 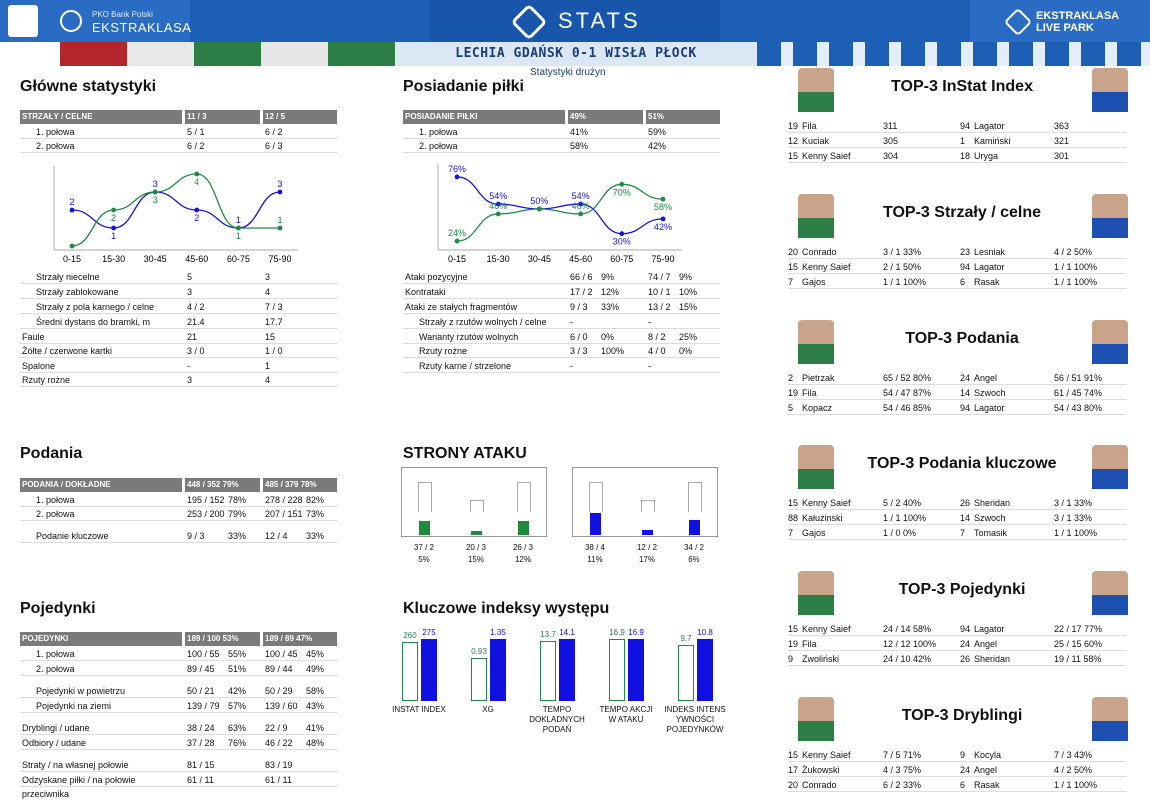 What do you see at coordinates (595, 559) in the screenshot?
I see `attack-pct: 11%` at bounding box center [595, 559].